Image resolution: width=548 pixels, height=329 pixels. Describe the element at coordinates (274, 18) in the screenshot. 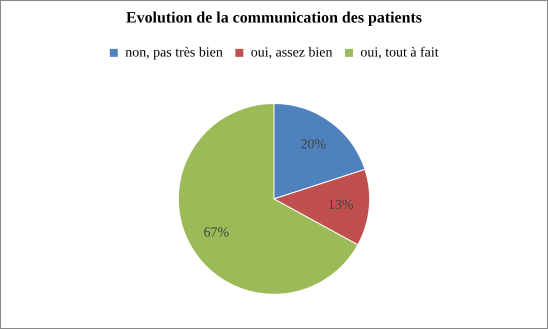

I see `chart-title: Evolution de la communication des patients` at that location.